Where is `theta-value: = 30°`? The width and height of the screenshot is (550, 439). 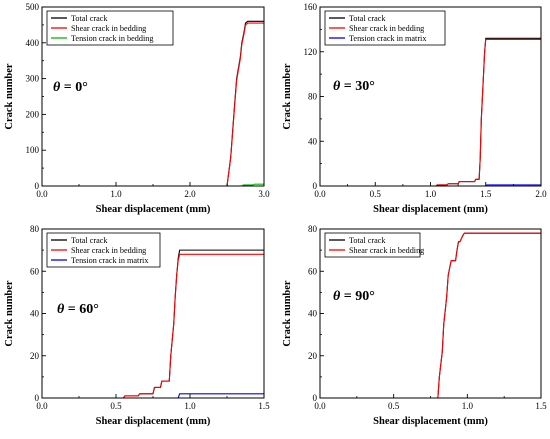 theta-value: = 30° is located at coordinates (357, 86).